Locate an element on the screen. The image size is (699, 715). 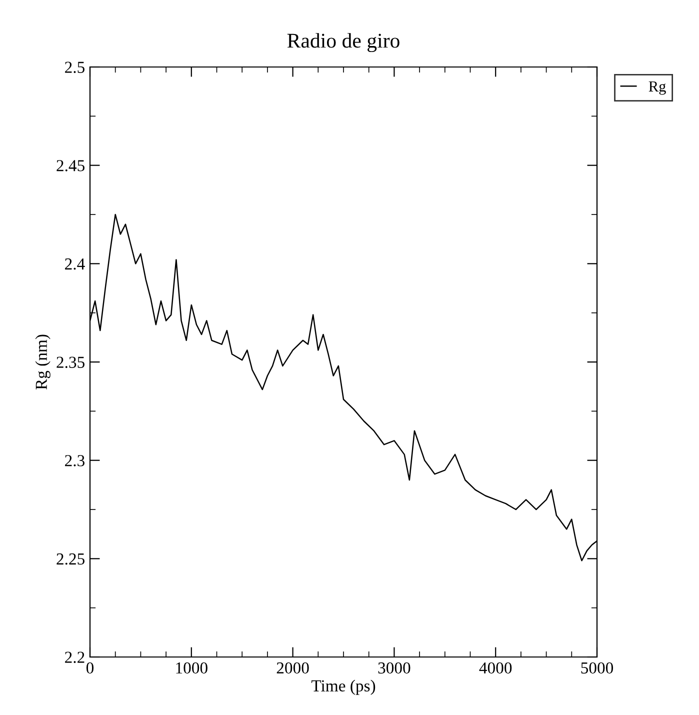
x-tick-label: 3000 is located at coordinates (394, 668).